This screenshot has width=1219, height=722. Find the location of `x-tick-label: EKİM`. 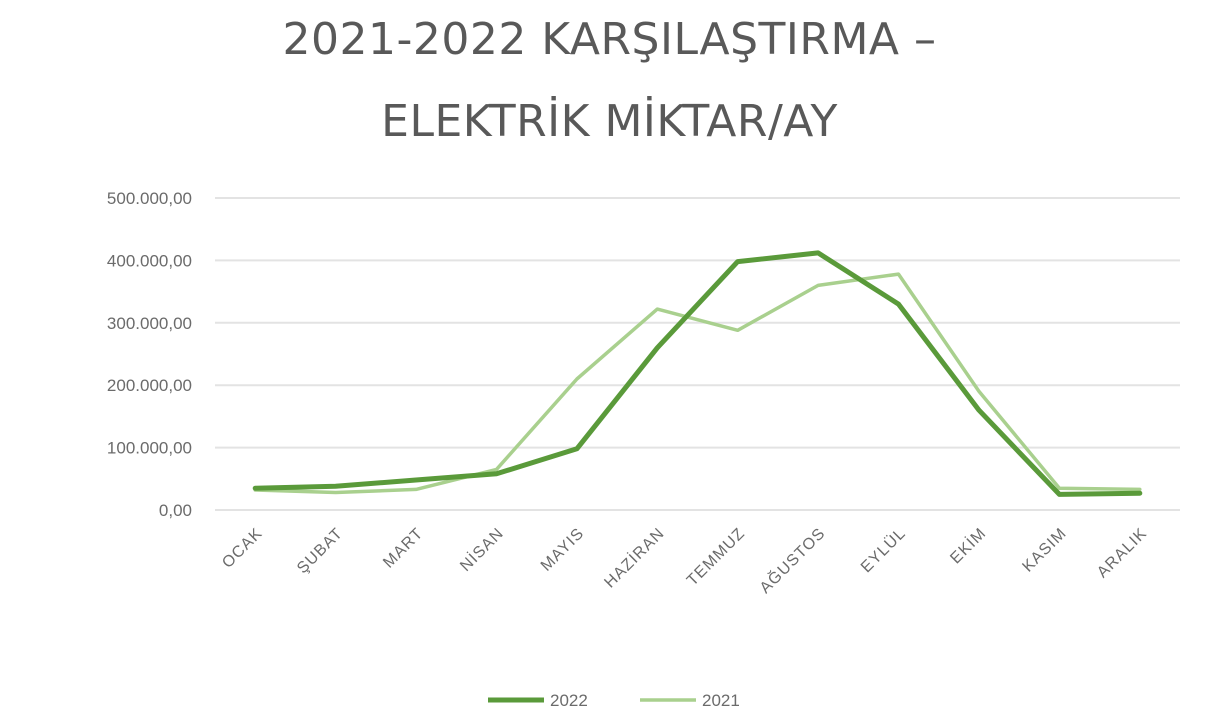

x-tick-label: EKİM is located at coordinates (968, 545).